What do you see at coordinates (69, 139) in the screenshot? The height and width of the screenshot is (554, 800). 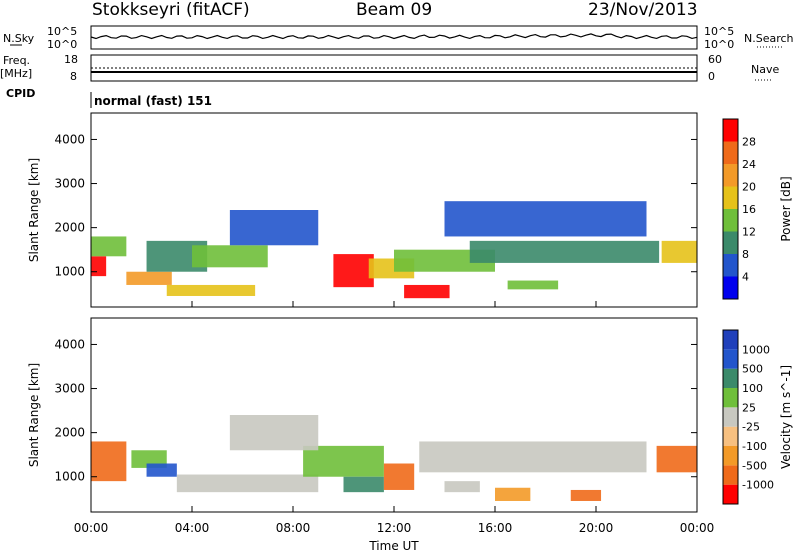 I see `power-ytick-label-3: 4000` at bounding box center [69, 139].